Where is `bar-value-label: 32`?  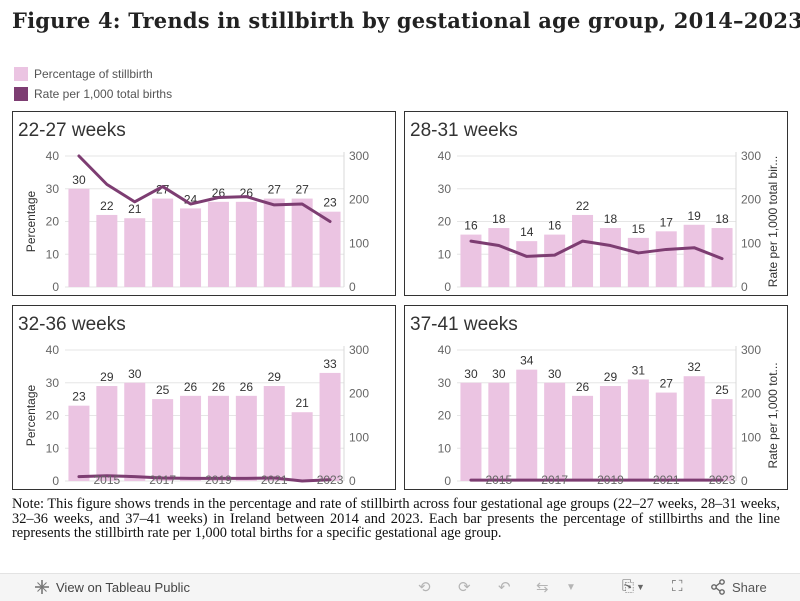 bar-value-label: 32 is located at coordinates (694, 367).